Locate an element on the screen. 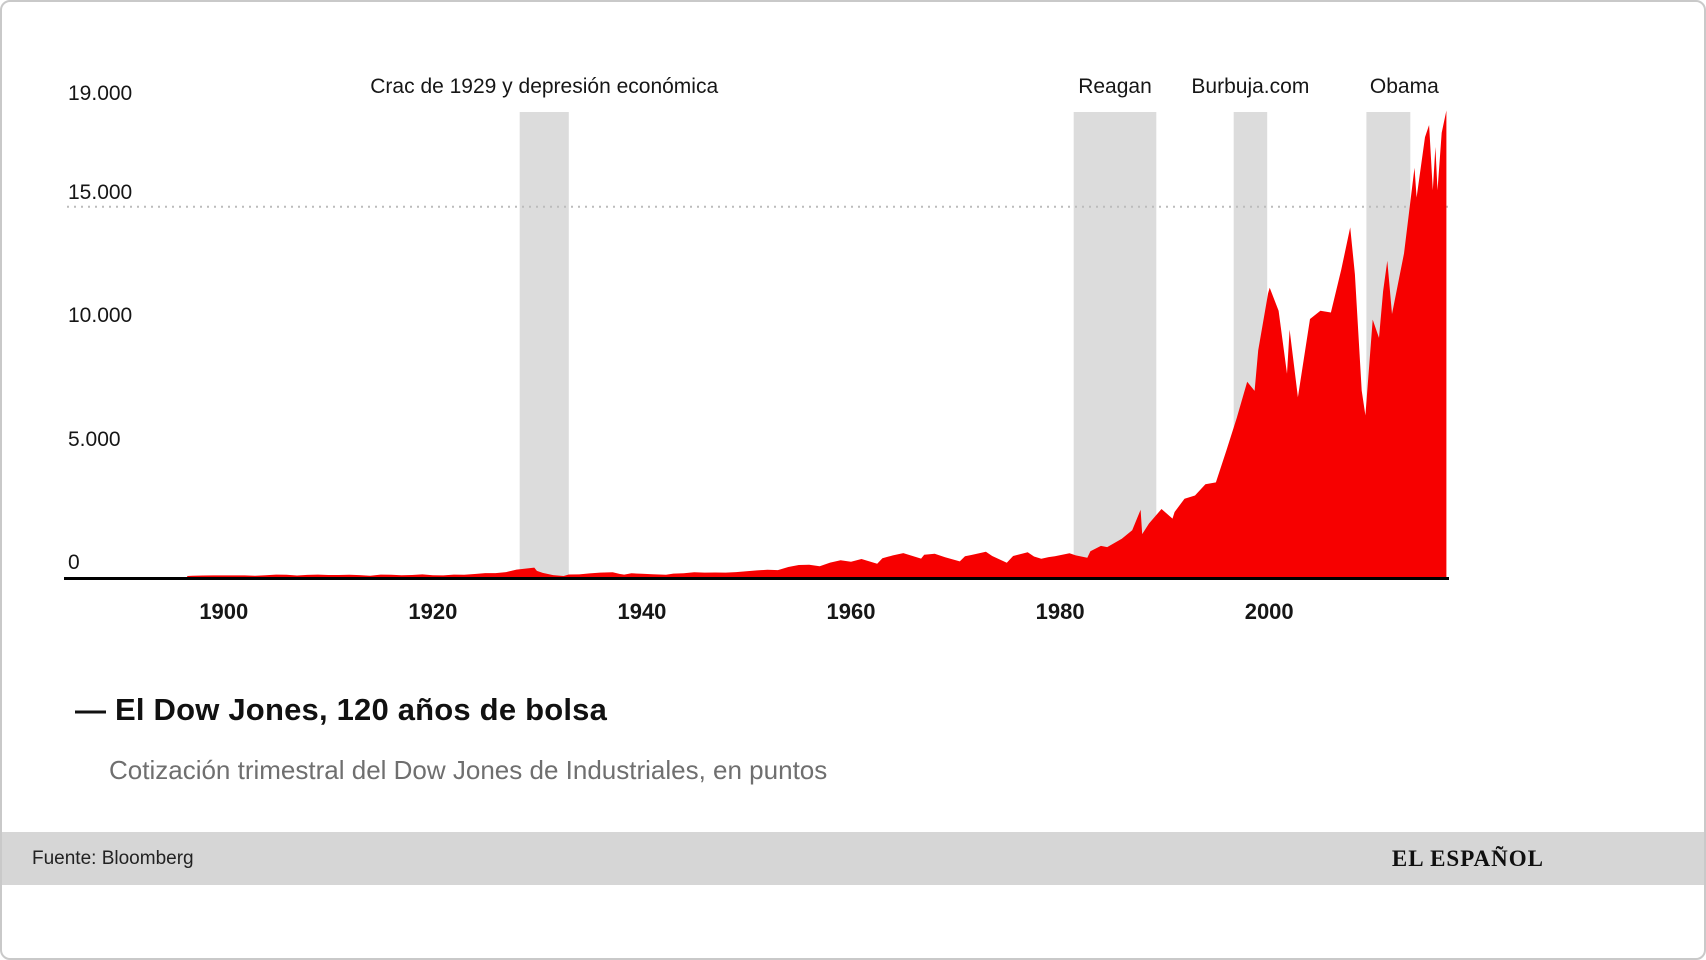 Image resolution: width=1706 pixels, height=960 pixels. chart-title: — El Dow Jones, 120 años de bolsa is located at coordinates (341, 709).